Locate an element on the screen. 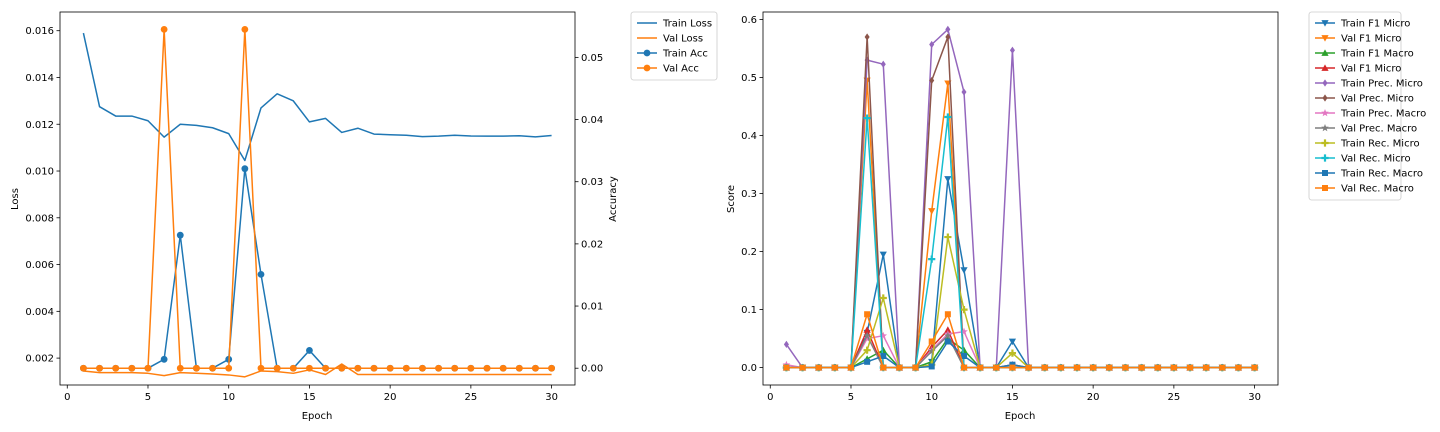  legend-label: Val Prec. Macro is located at coordinates (1379, 129).